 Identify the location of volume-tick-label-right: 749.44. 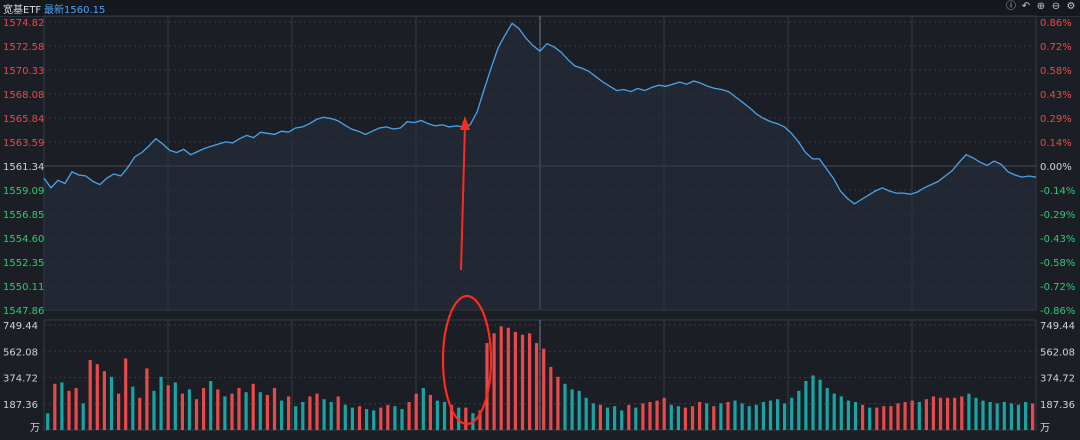
(1057, 326).